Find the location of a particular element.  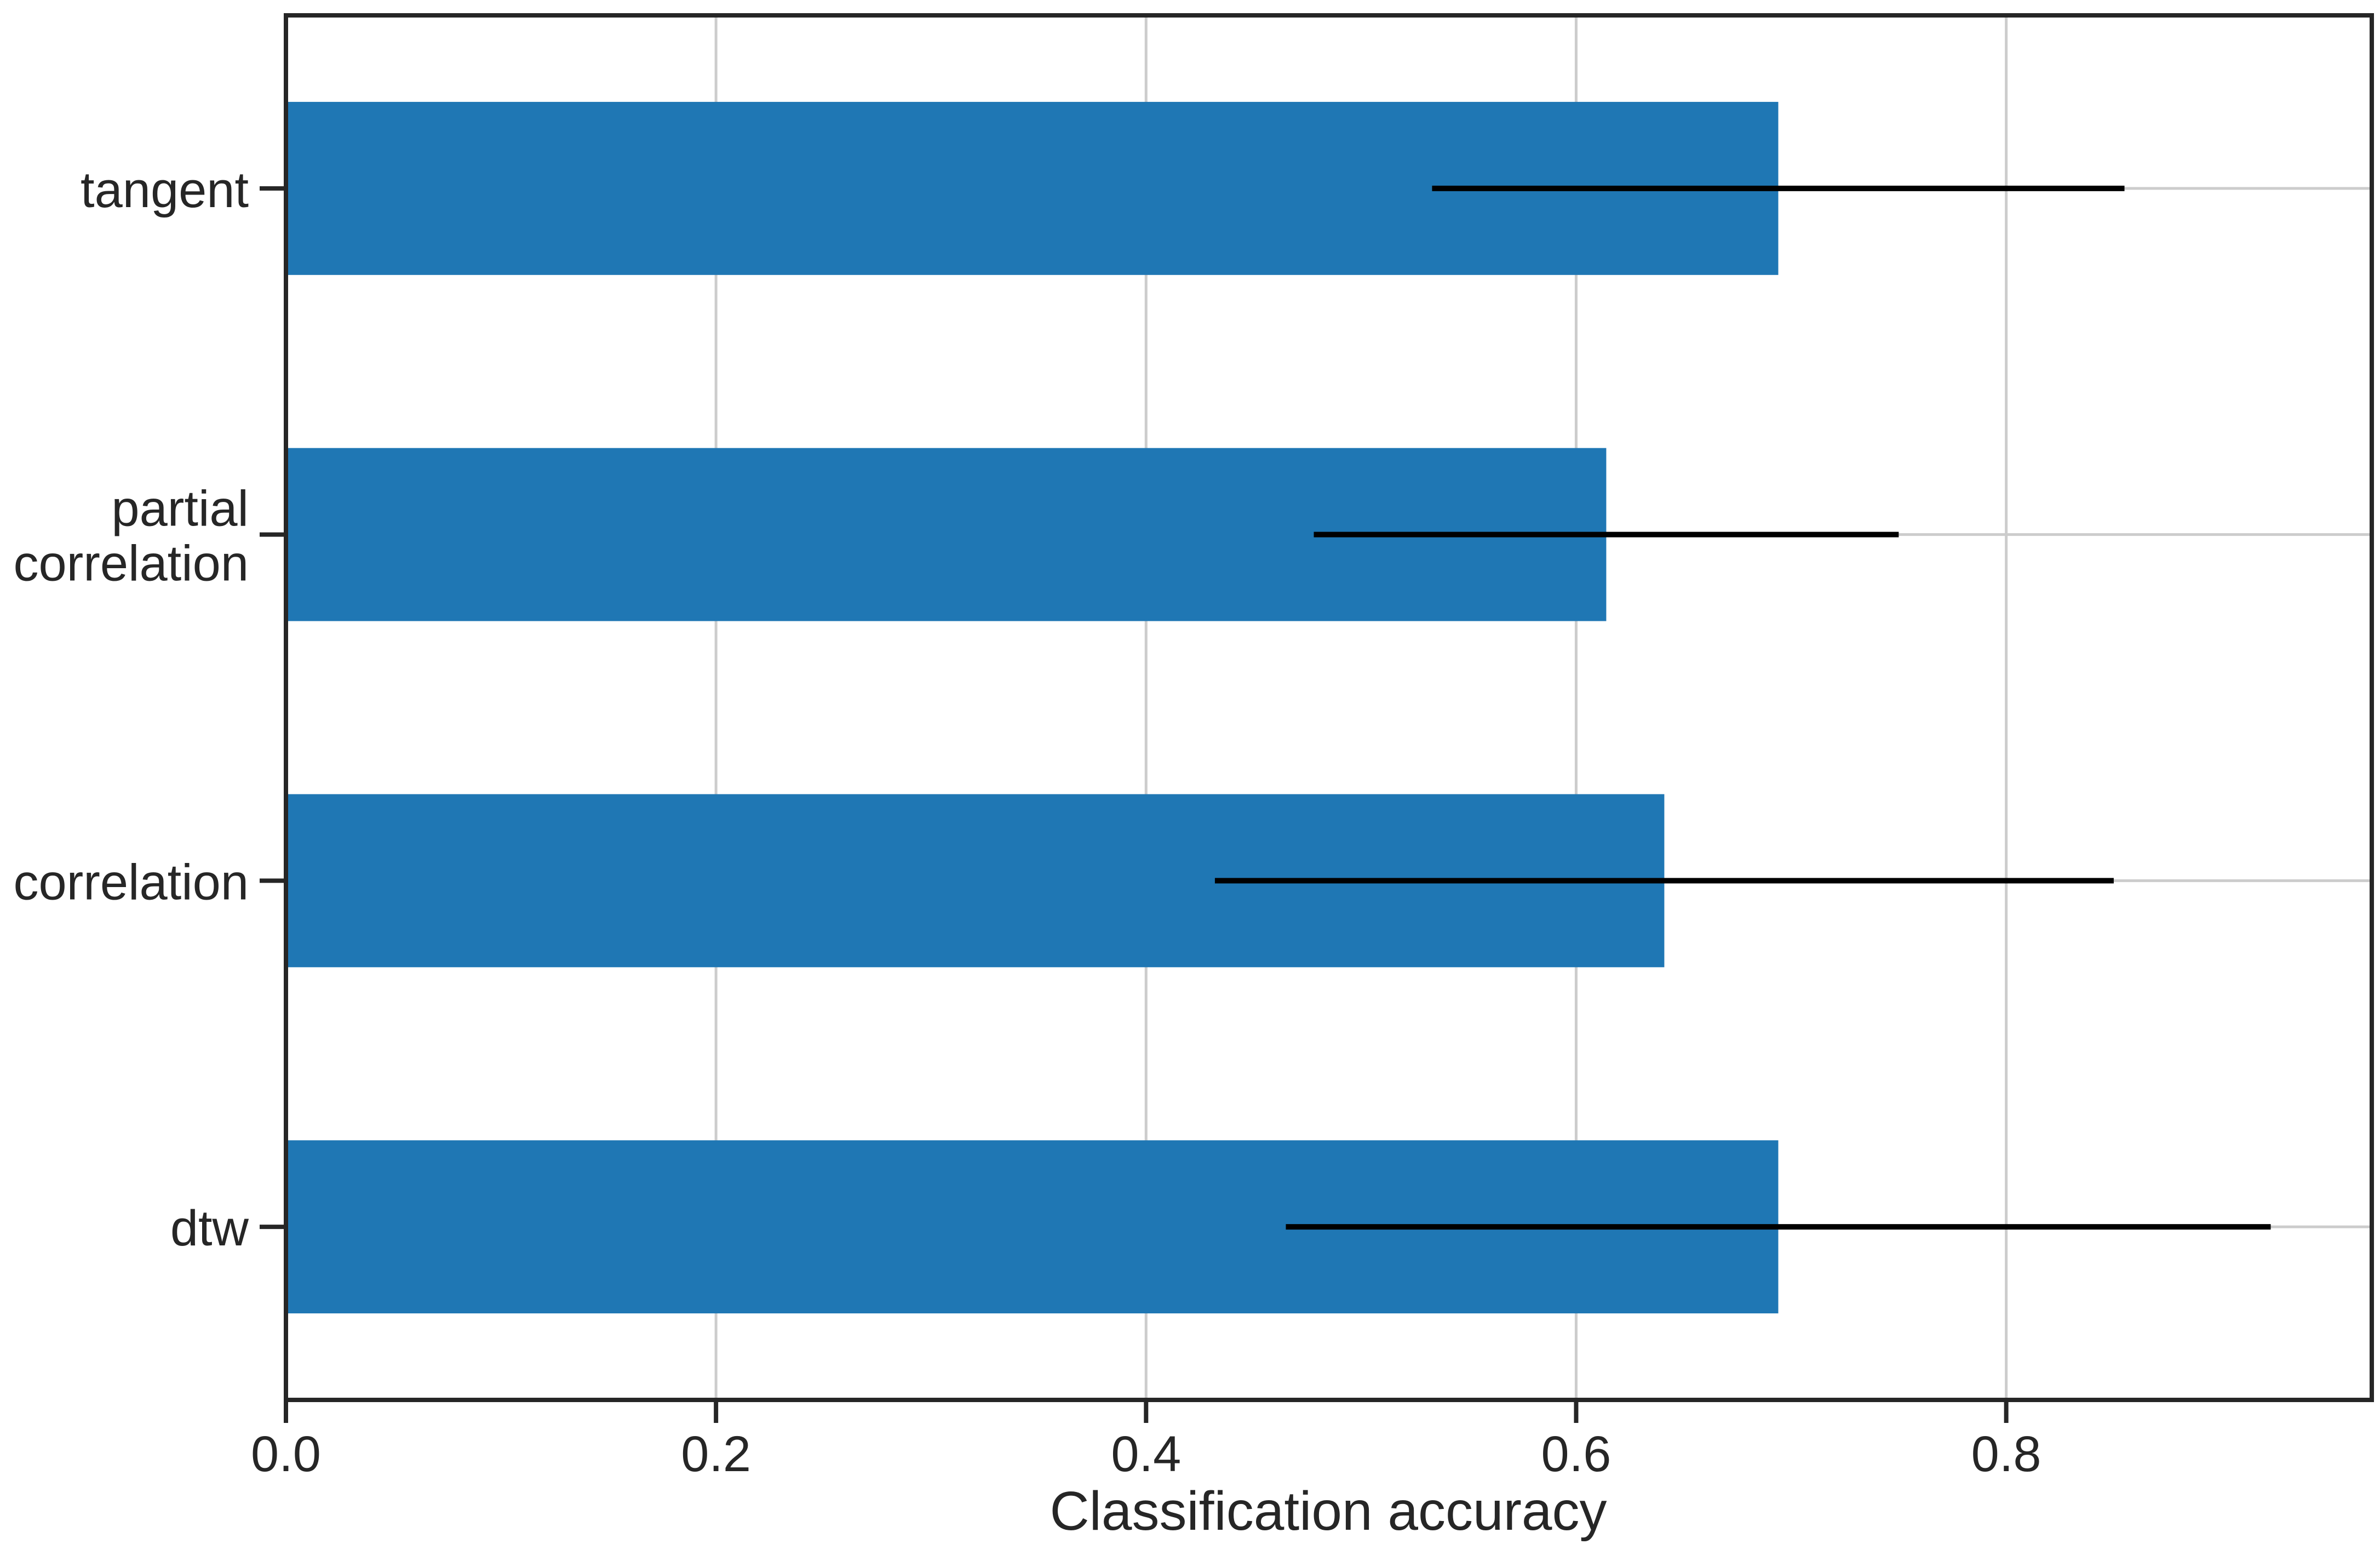

x-tick-label-1: 0.2 is located at coordinates (716, 1454).